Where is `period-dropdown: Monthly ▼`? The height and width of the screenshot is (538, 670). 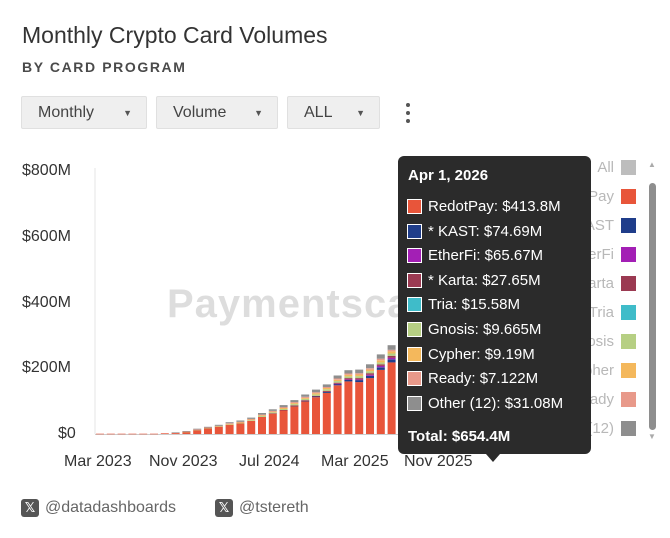 period-dropdown: Monthly ▼ is located at coordinates (84, 112).